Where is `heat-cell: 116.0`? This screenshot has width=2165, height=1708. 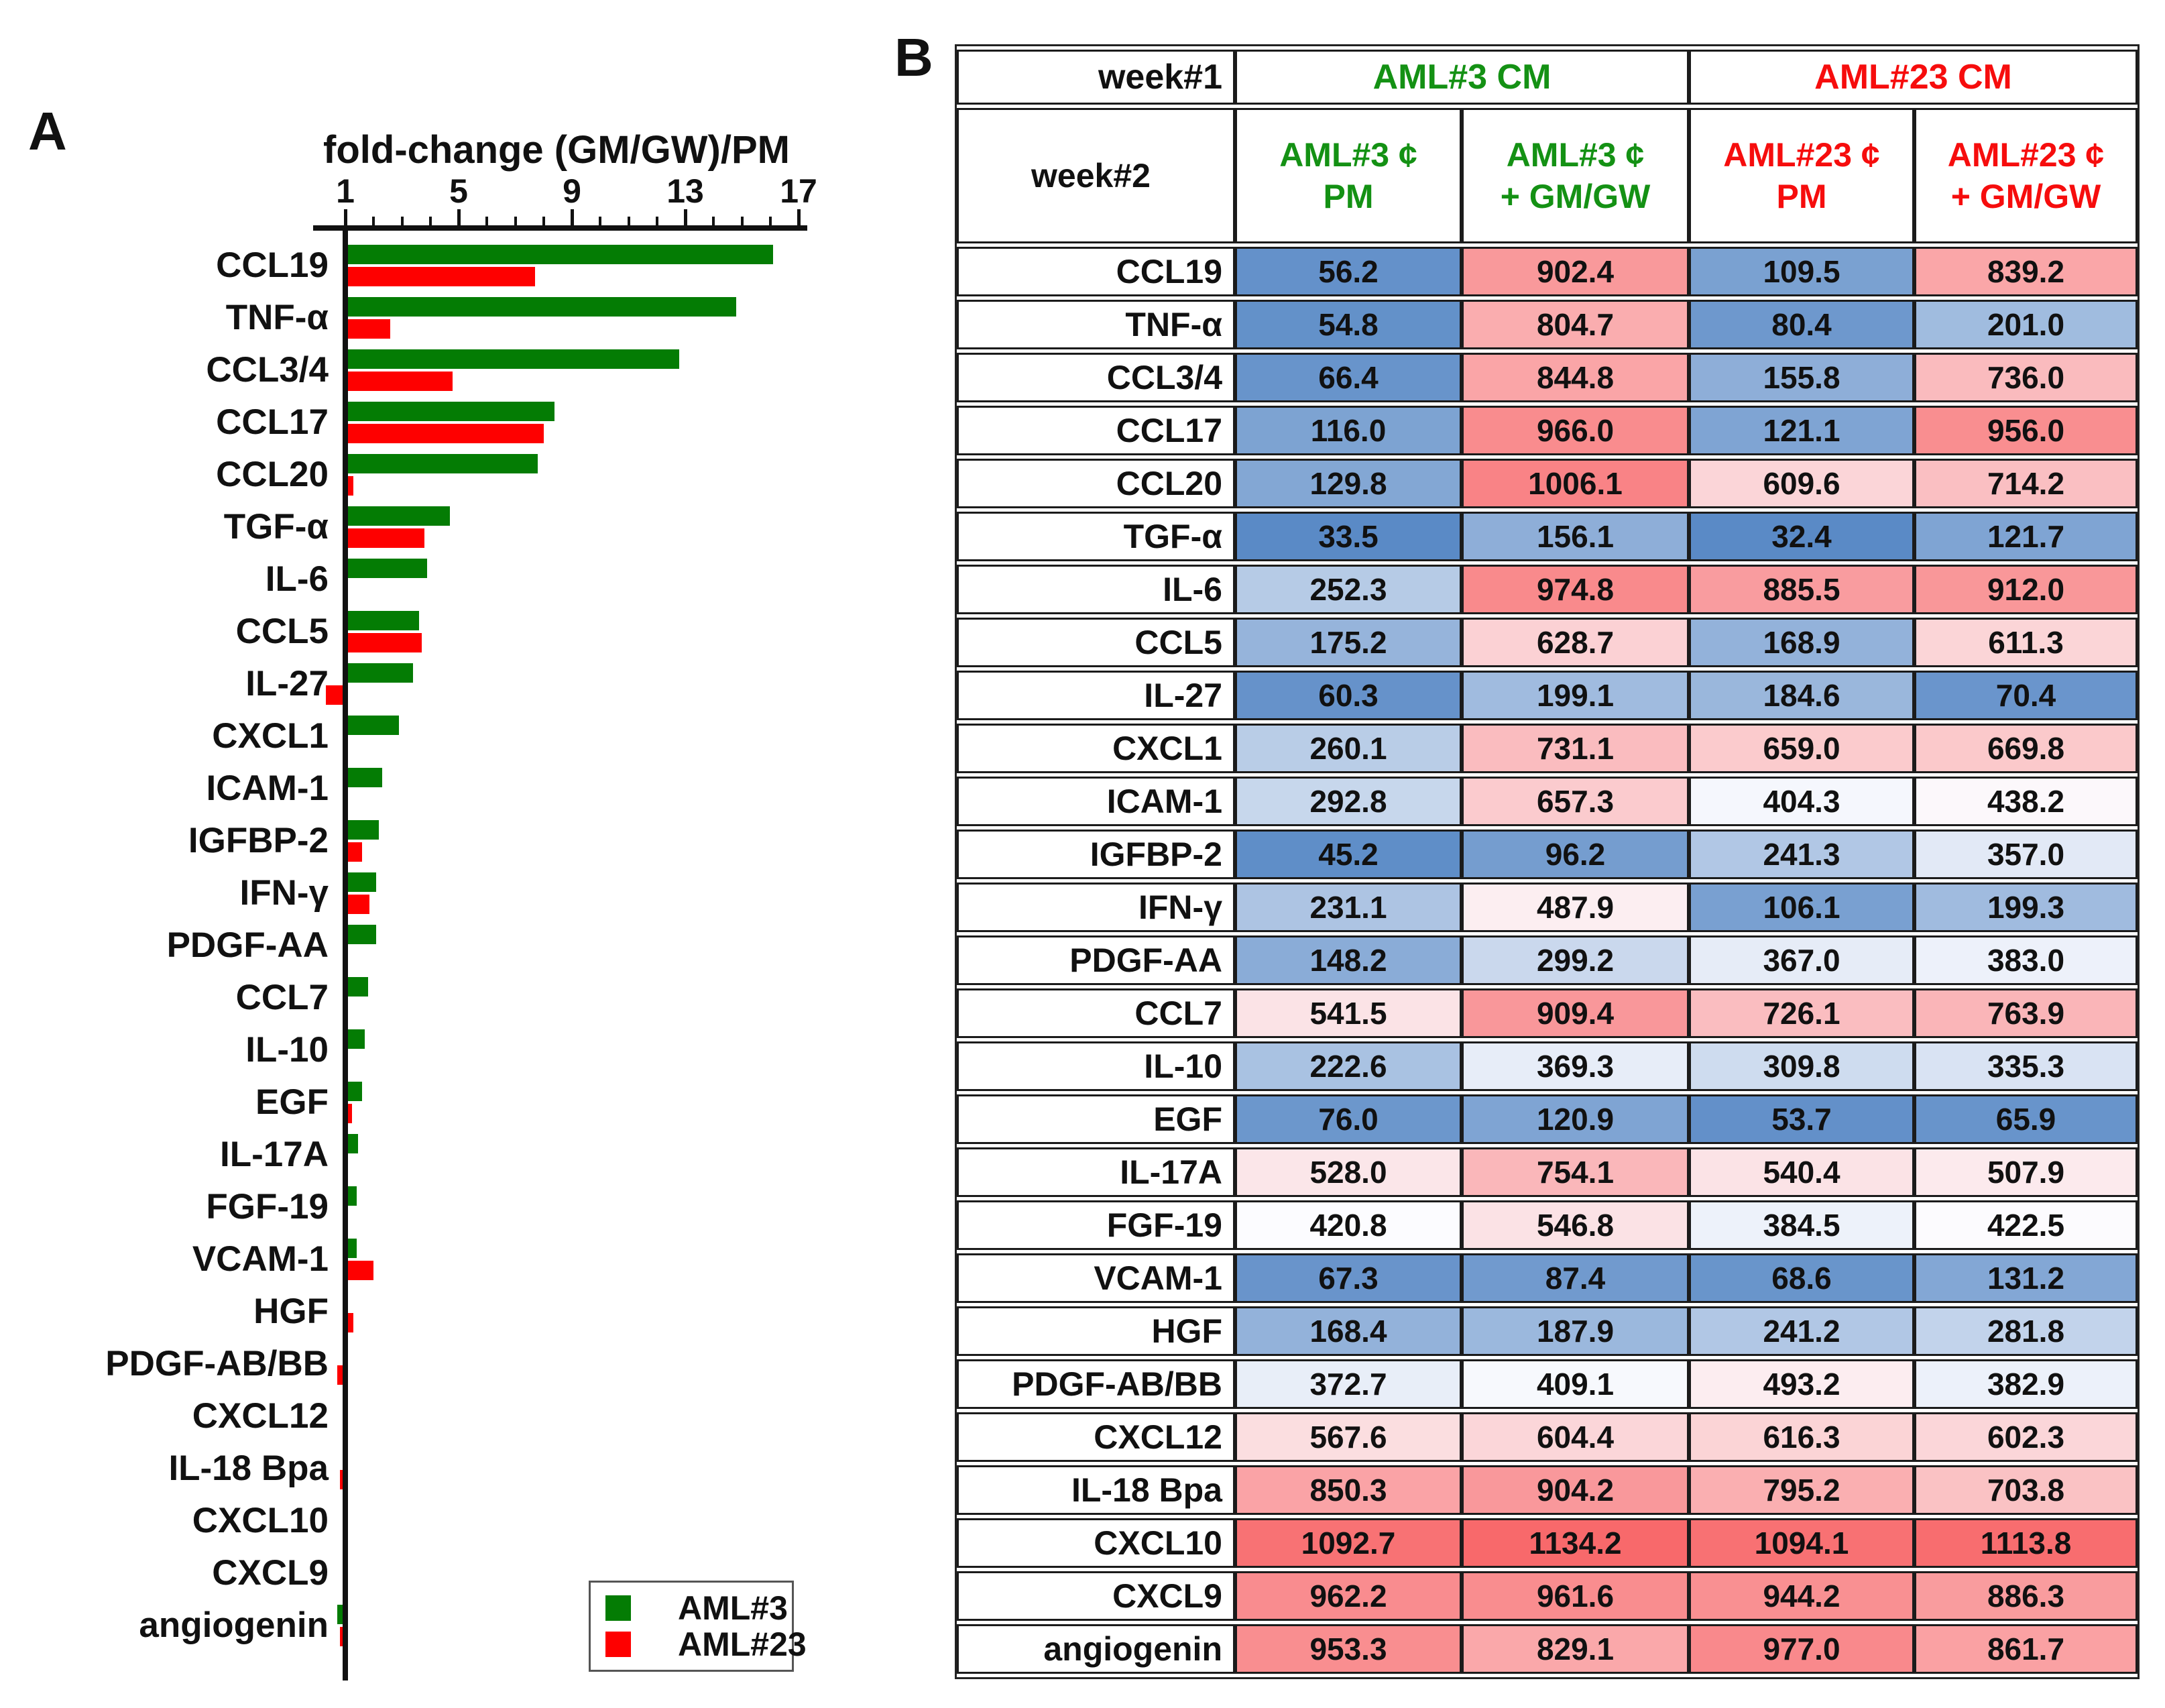
heat-cell: 116.0 is located at coordinates (1348, 431).